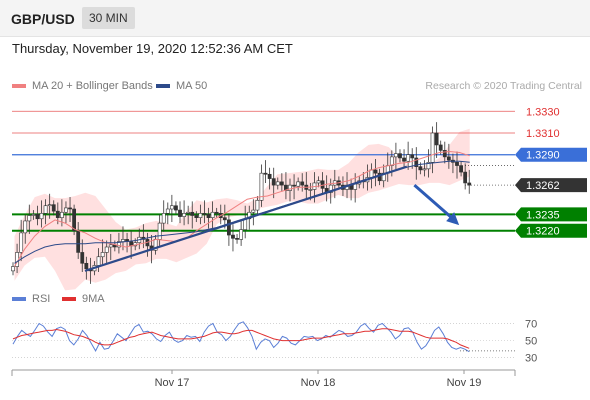 This screenshot has width=590, height=400. What do you see at coordinates (92, 86) in the screenshot?
I see `legend-label: MA 20 + Bollinger Bands` at bounding box center [92, 86].